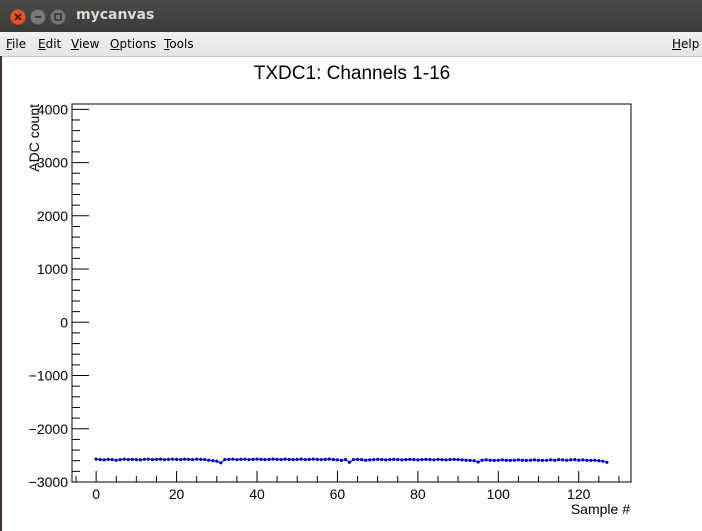 Image resolution: width=702 pixels, height=531 pixels. Describe the element at coordinates (133, 44) in the screenshot. I see `menu-options: Options` at that location.